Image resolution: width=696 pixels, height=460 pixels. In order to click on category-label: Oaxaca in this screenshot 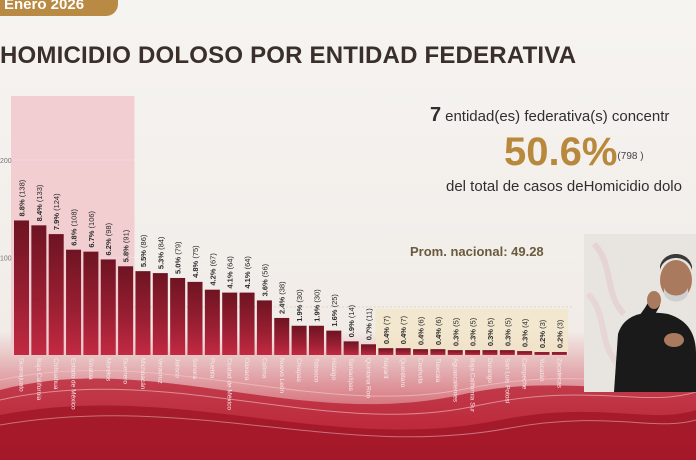, I will do `click(246, 369)`.